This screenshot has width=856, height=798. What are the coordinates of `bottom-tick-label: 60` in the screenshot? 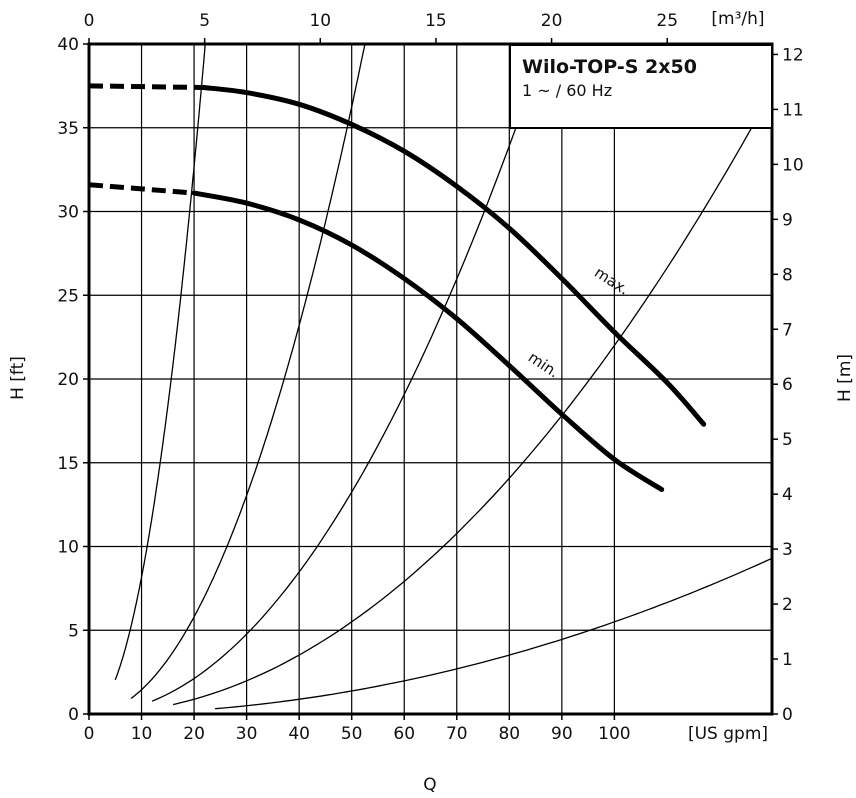 It's located at (404, 734).